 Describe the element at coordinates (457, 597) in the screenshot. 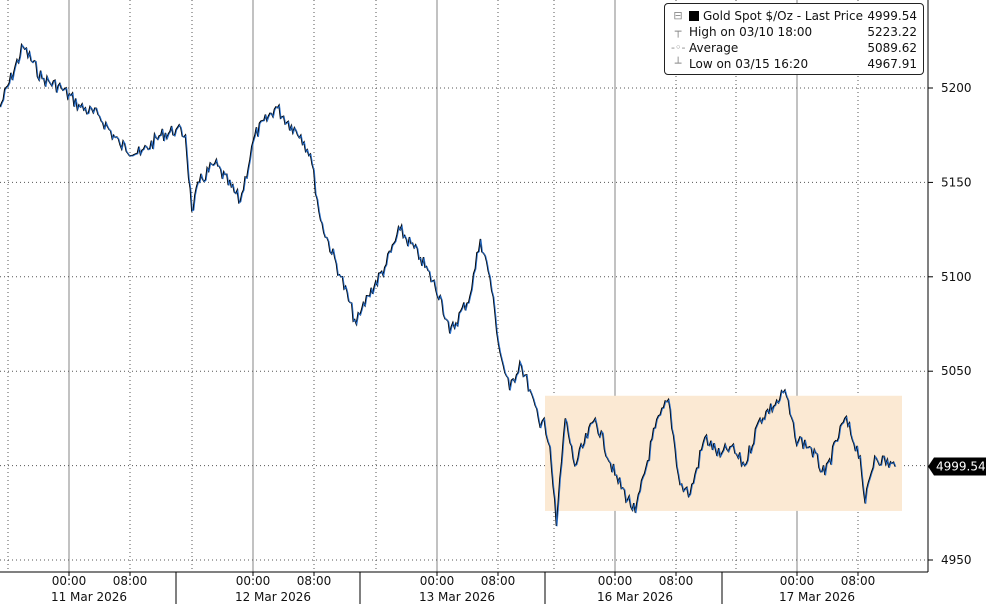

I see `x-day-label: 13 Mar 2026` at that location.